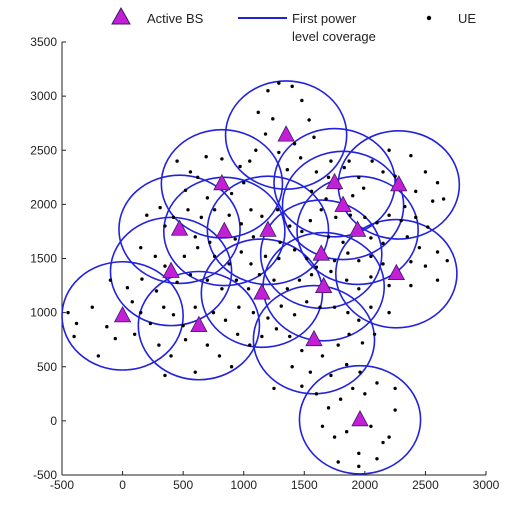 The height and width of the screenshot is (514, 513). Describe the element at coordinates (122, 485) in the screenshot. I see `x-tick-label: 0` at that location.